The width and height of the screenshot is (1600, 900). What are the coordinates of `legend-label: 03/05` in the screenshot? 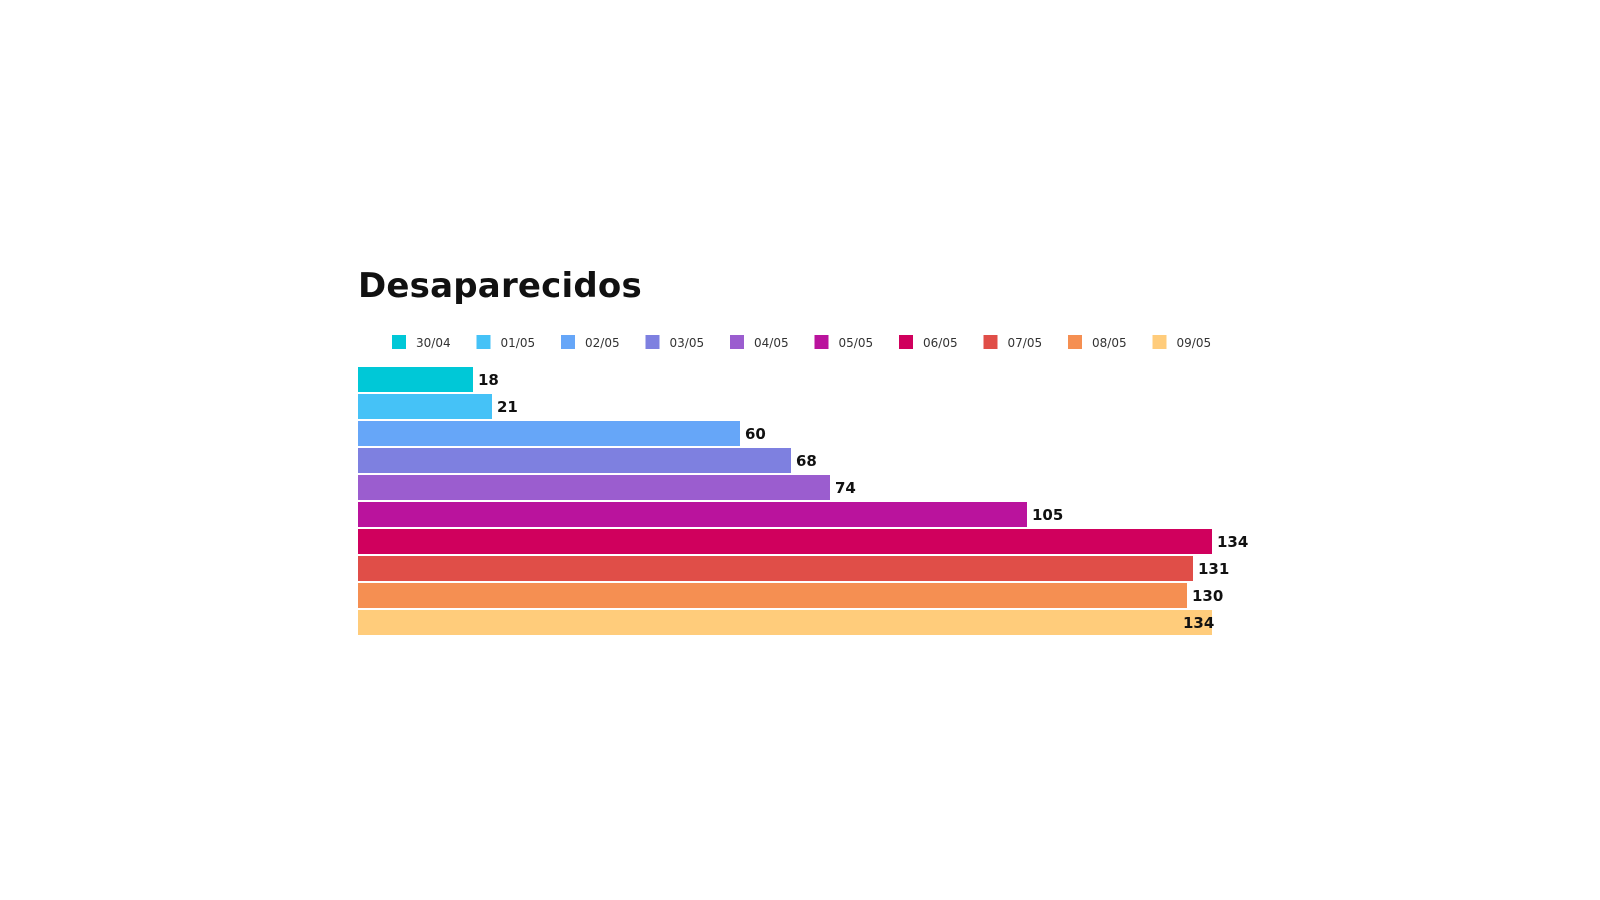 It's located at (687, 343).